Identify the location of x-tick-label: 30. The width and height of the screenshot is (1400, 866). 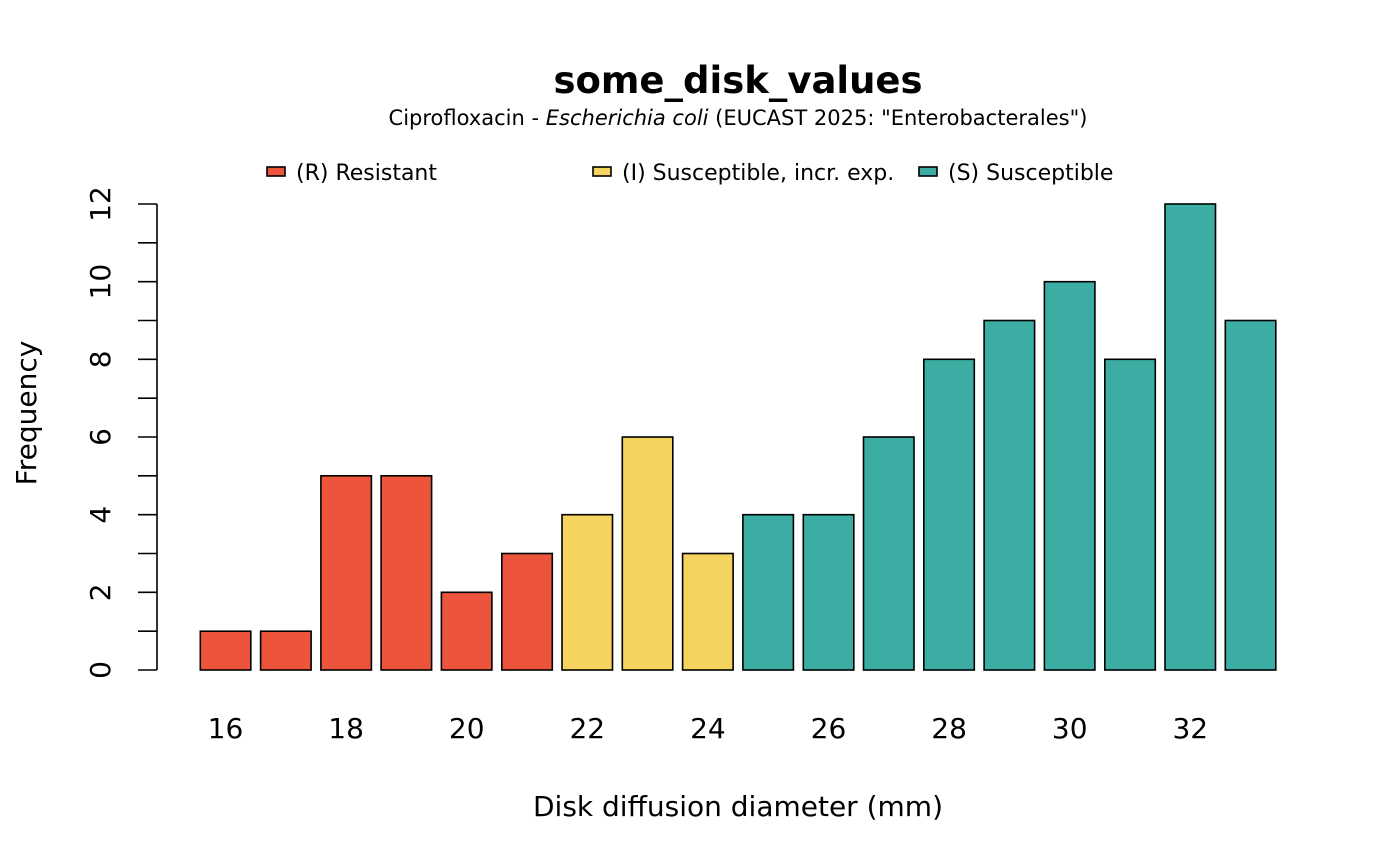
(1070, 728).